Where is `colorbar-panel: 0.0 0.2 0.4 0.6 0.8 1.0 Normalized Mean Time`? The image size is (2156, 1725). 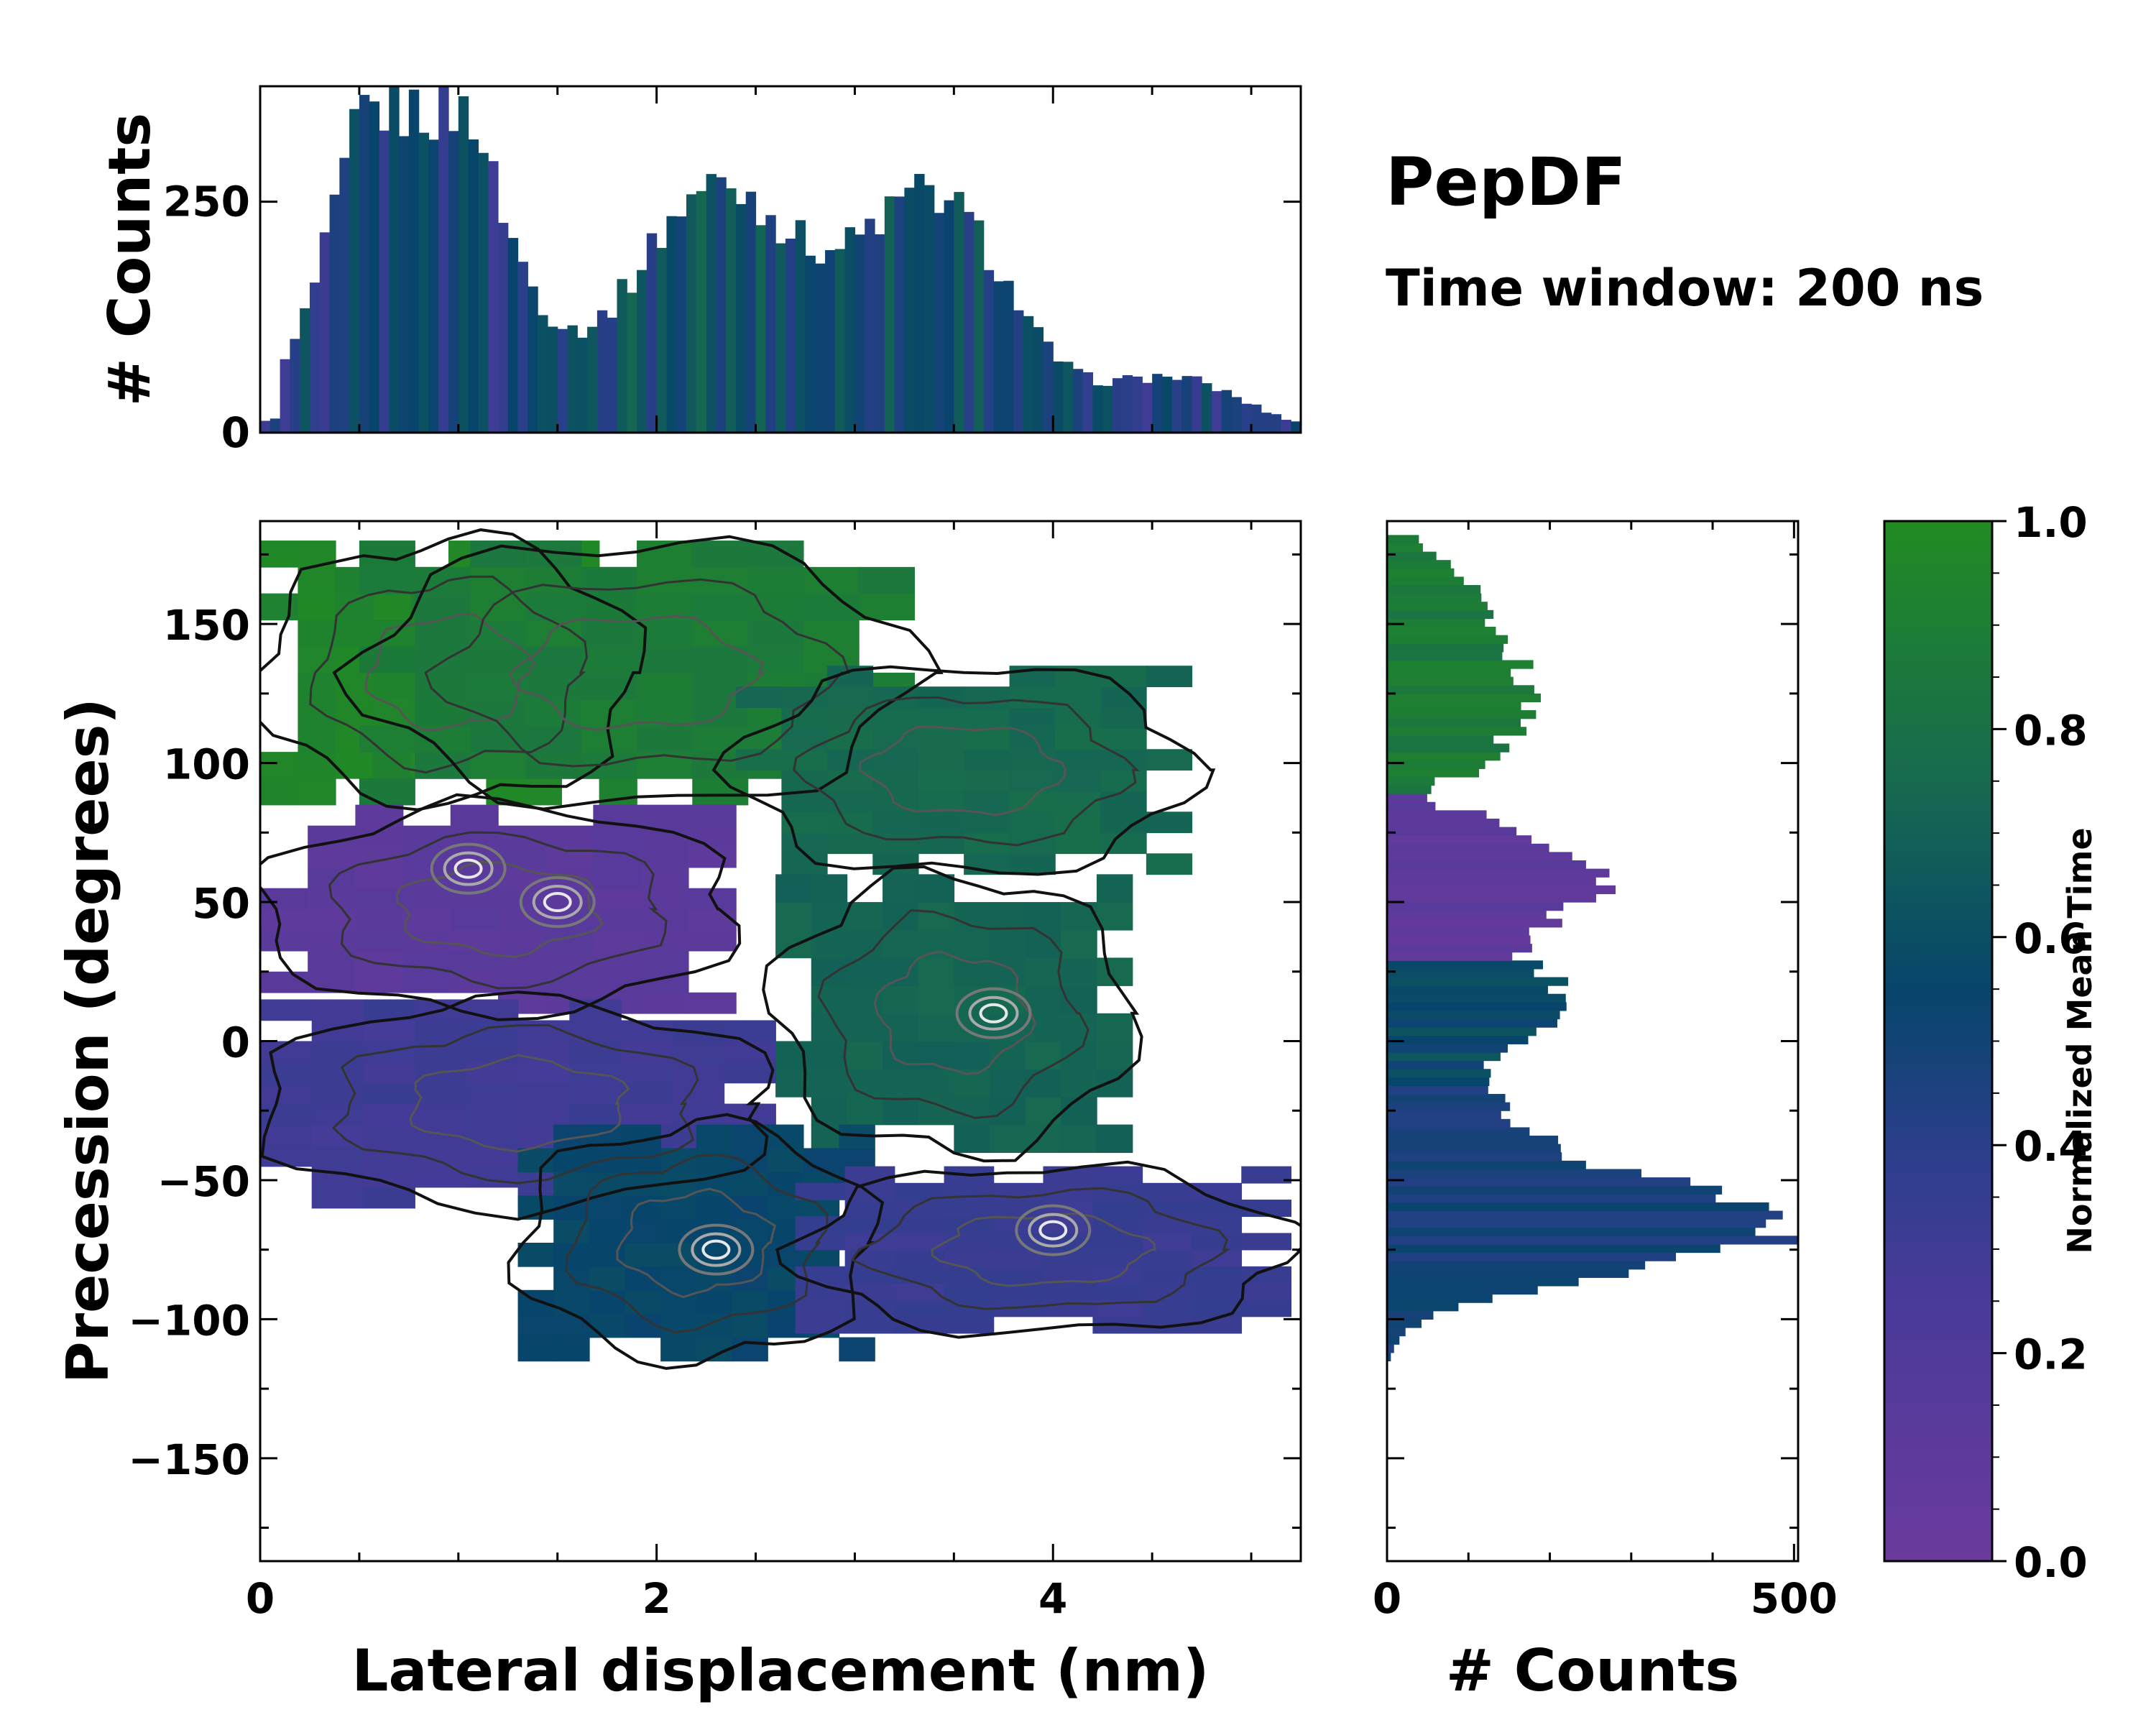 colorbar-panel: 0.0 0.2 0.4 0.6 0.8 1.0 Normalized Mean Time is located at coordinates (1991, 1042).